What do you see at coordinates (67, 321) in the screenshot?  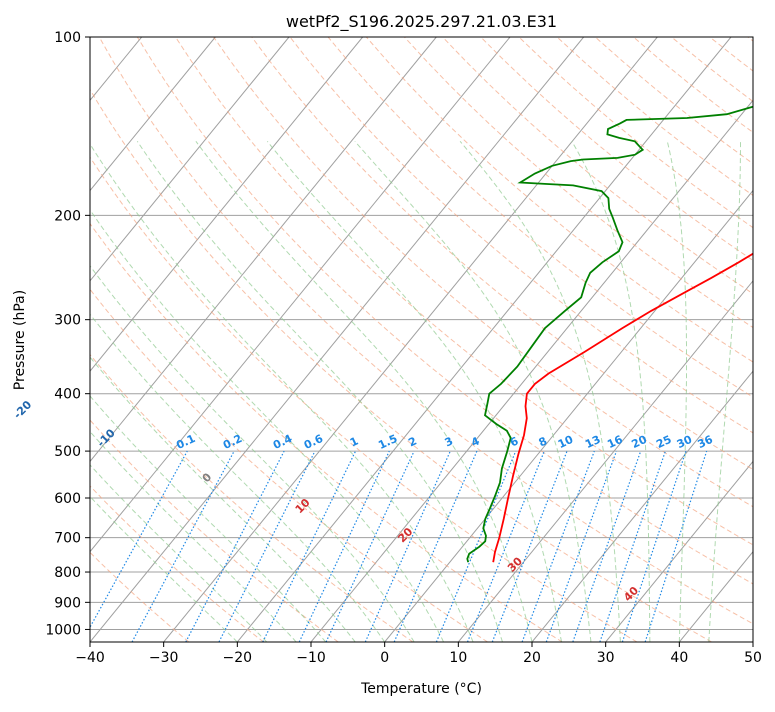 I see `y-tick-label: 300` at bounding box center [67, 321].